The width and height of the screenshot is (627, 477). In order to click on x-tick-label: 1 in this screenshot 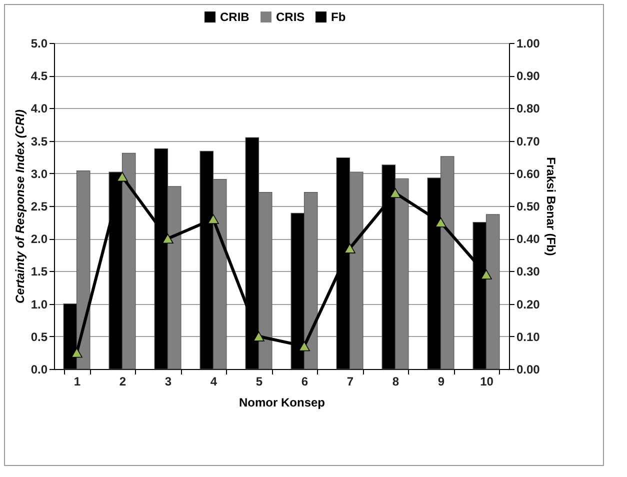, I will do `click(77, 381)`.